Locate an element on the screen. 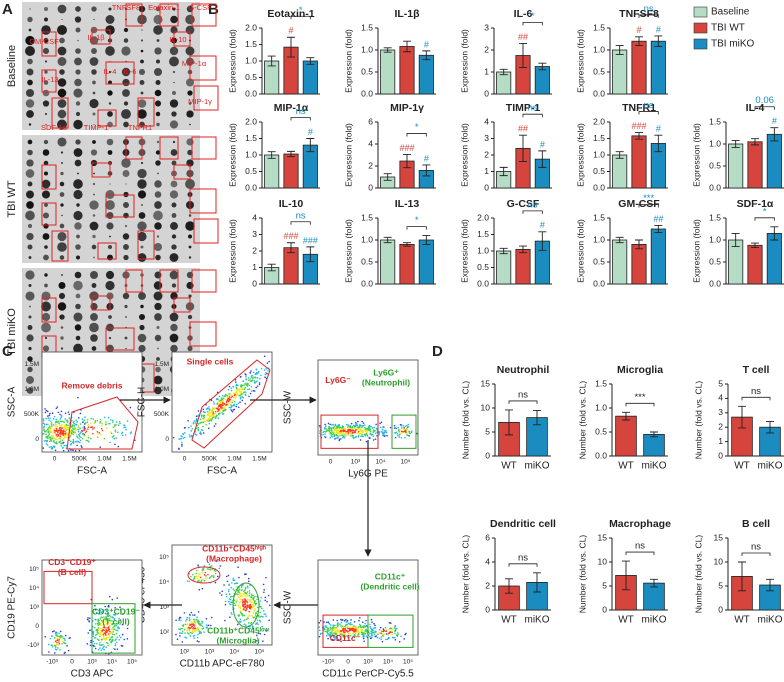  flow-y-tick-label: 10⁴ is located at coordinates (164, 582).